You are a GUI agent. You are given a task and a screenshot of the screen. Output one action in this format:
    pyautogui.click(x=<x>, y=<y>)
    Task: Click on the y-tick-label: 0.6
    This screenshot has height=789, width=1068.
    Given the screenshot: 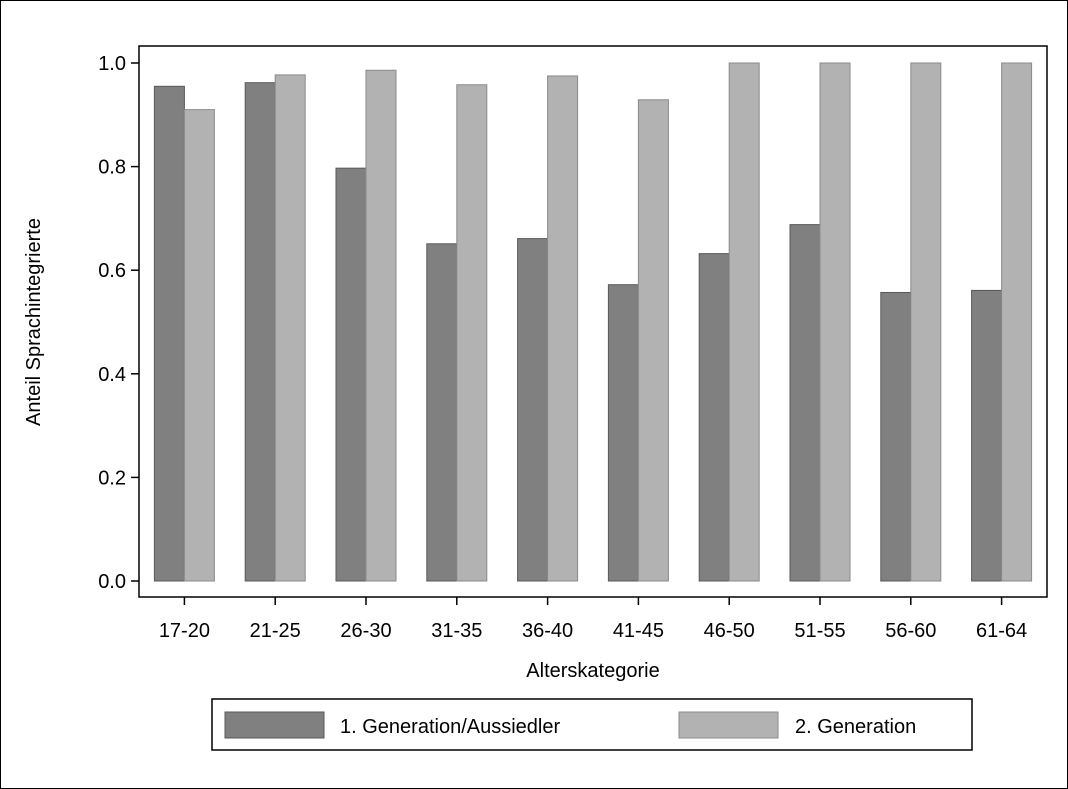 What is the action you would take?
    pyautogui.click(x=112, y=271)
    